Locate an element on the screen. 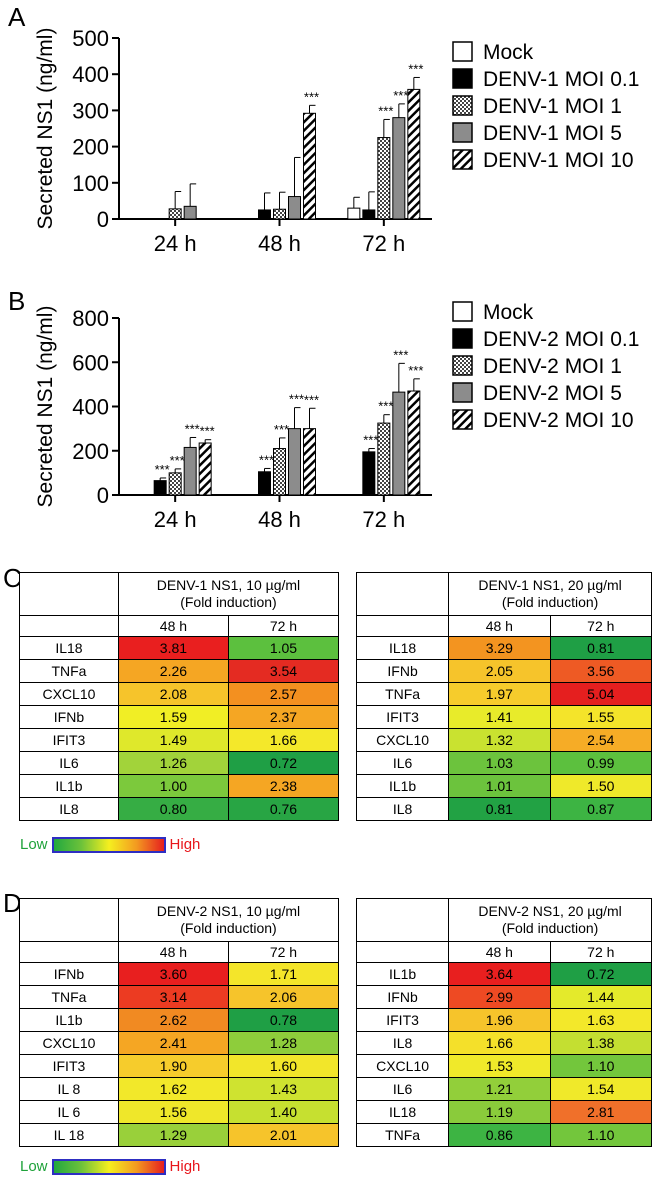  table-title: DENV-1 NS1, 20 µg/ml (Fold induction) is located at coordinates (550, 594).